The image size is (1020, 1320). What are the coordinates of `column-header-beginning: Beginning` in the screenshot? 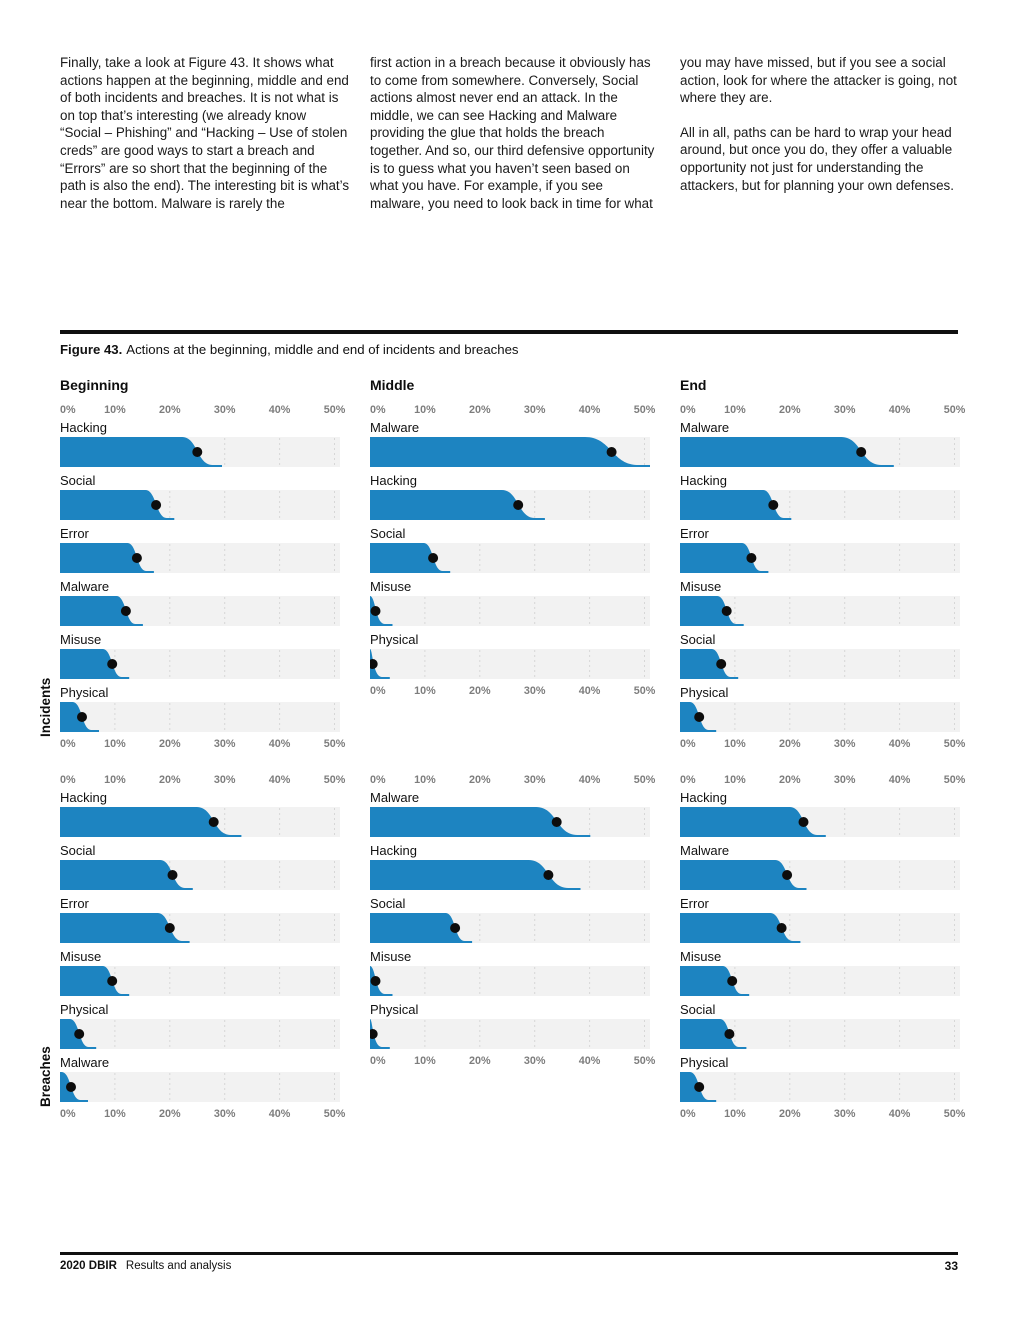 It's located at (94, 385).